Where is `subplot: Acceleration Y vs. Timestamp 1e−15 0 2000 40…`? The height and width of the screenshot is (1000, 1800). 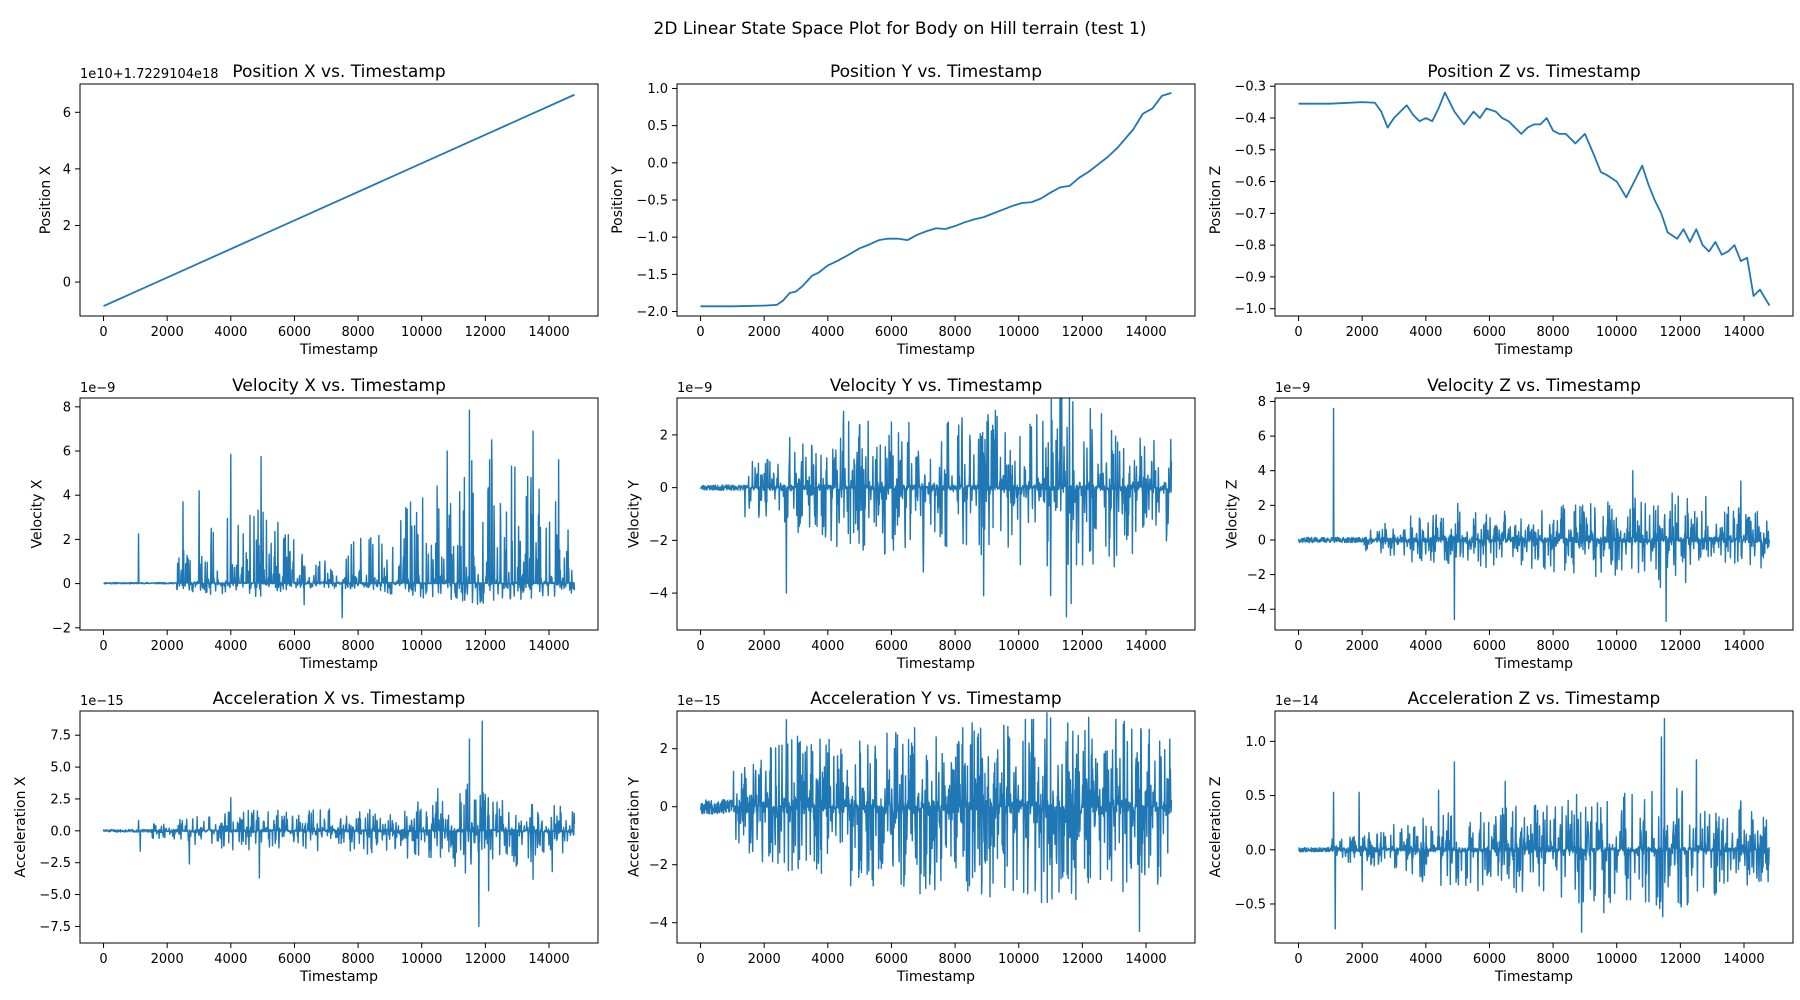
subplot: Acceleration Y vs. Timestamp 1e−15 0 2000 40… is located at coordinates (911, 837).